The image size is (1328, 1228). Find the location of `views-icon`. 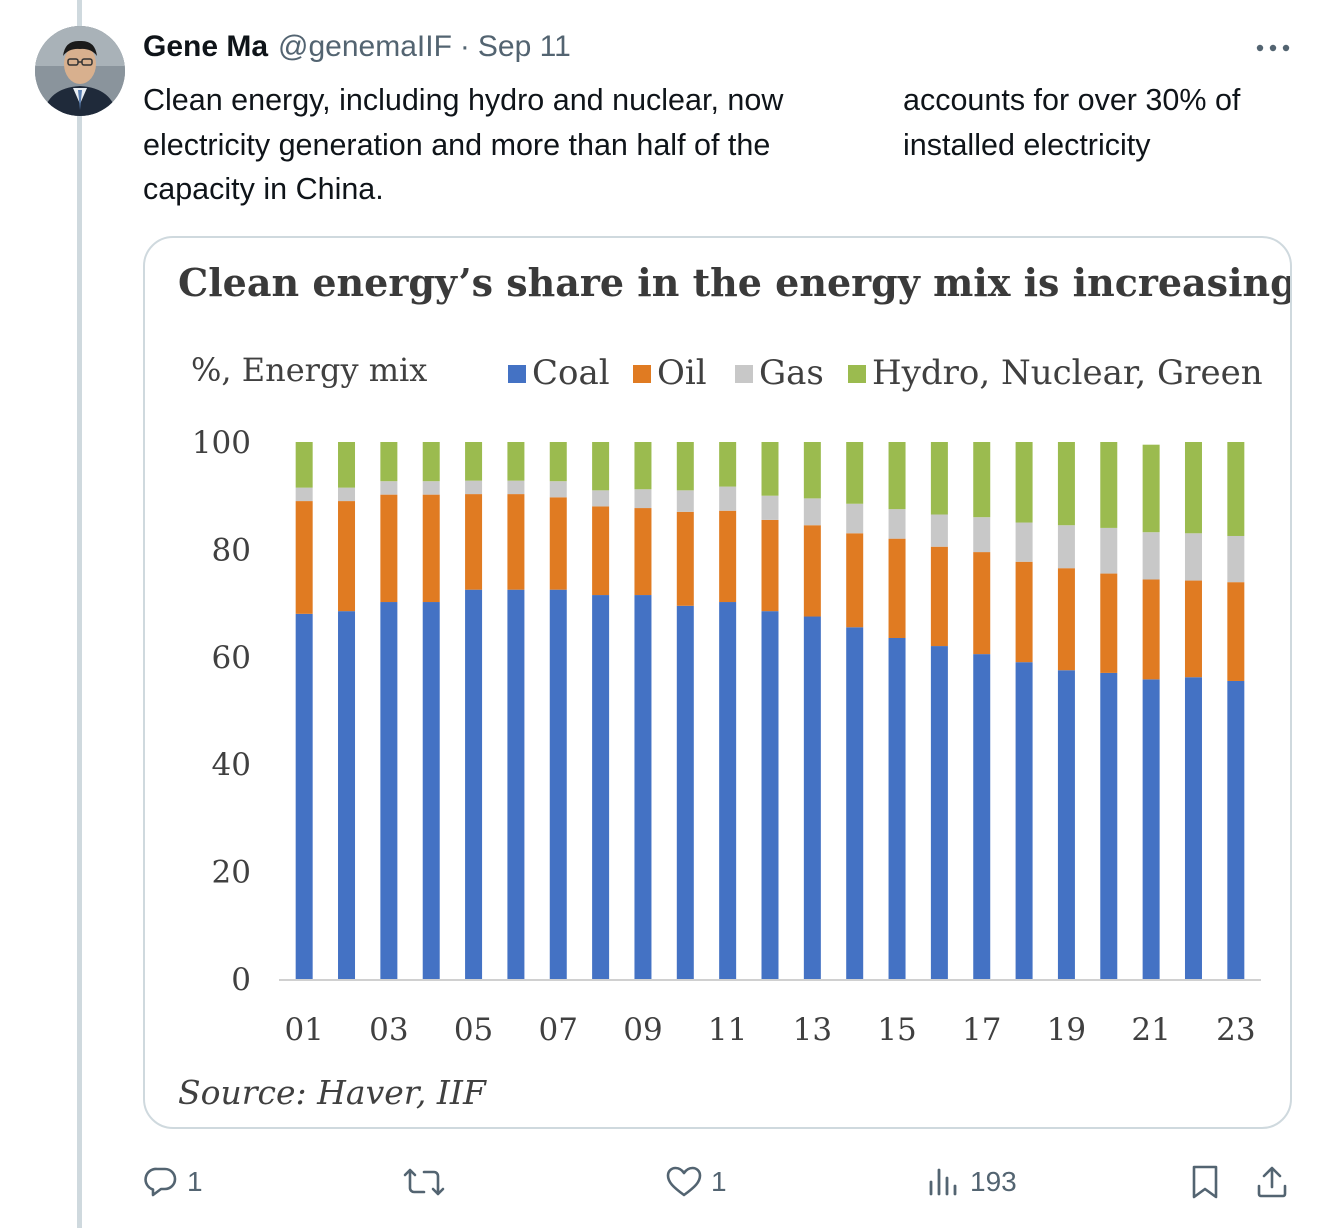

views-icon is located at coordinates (943, 1182).